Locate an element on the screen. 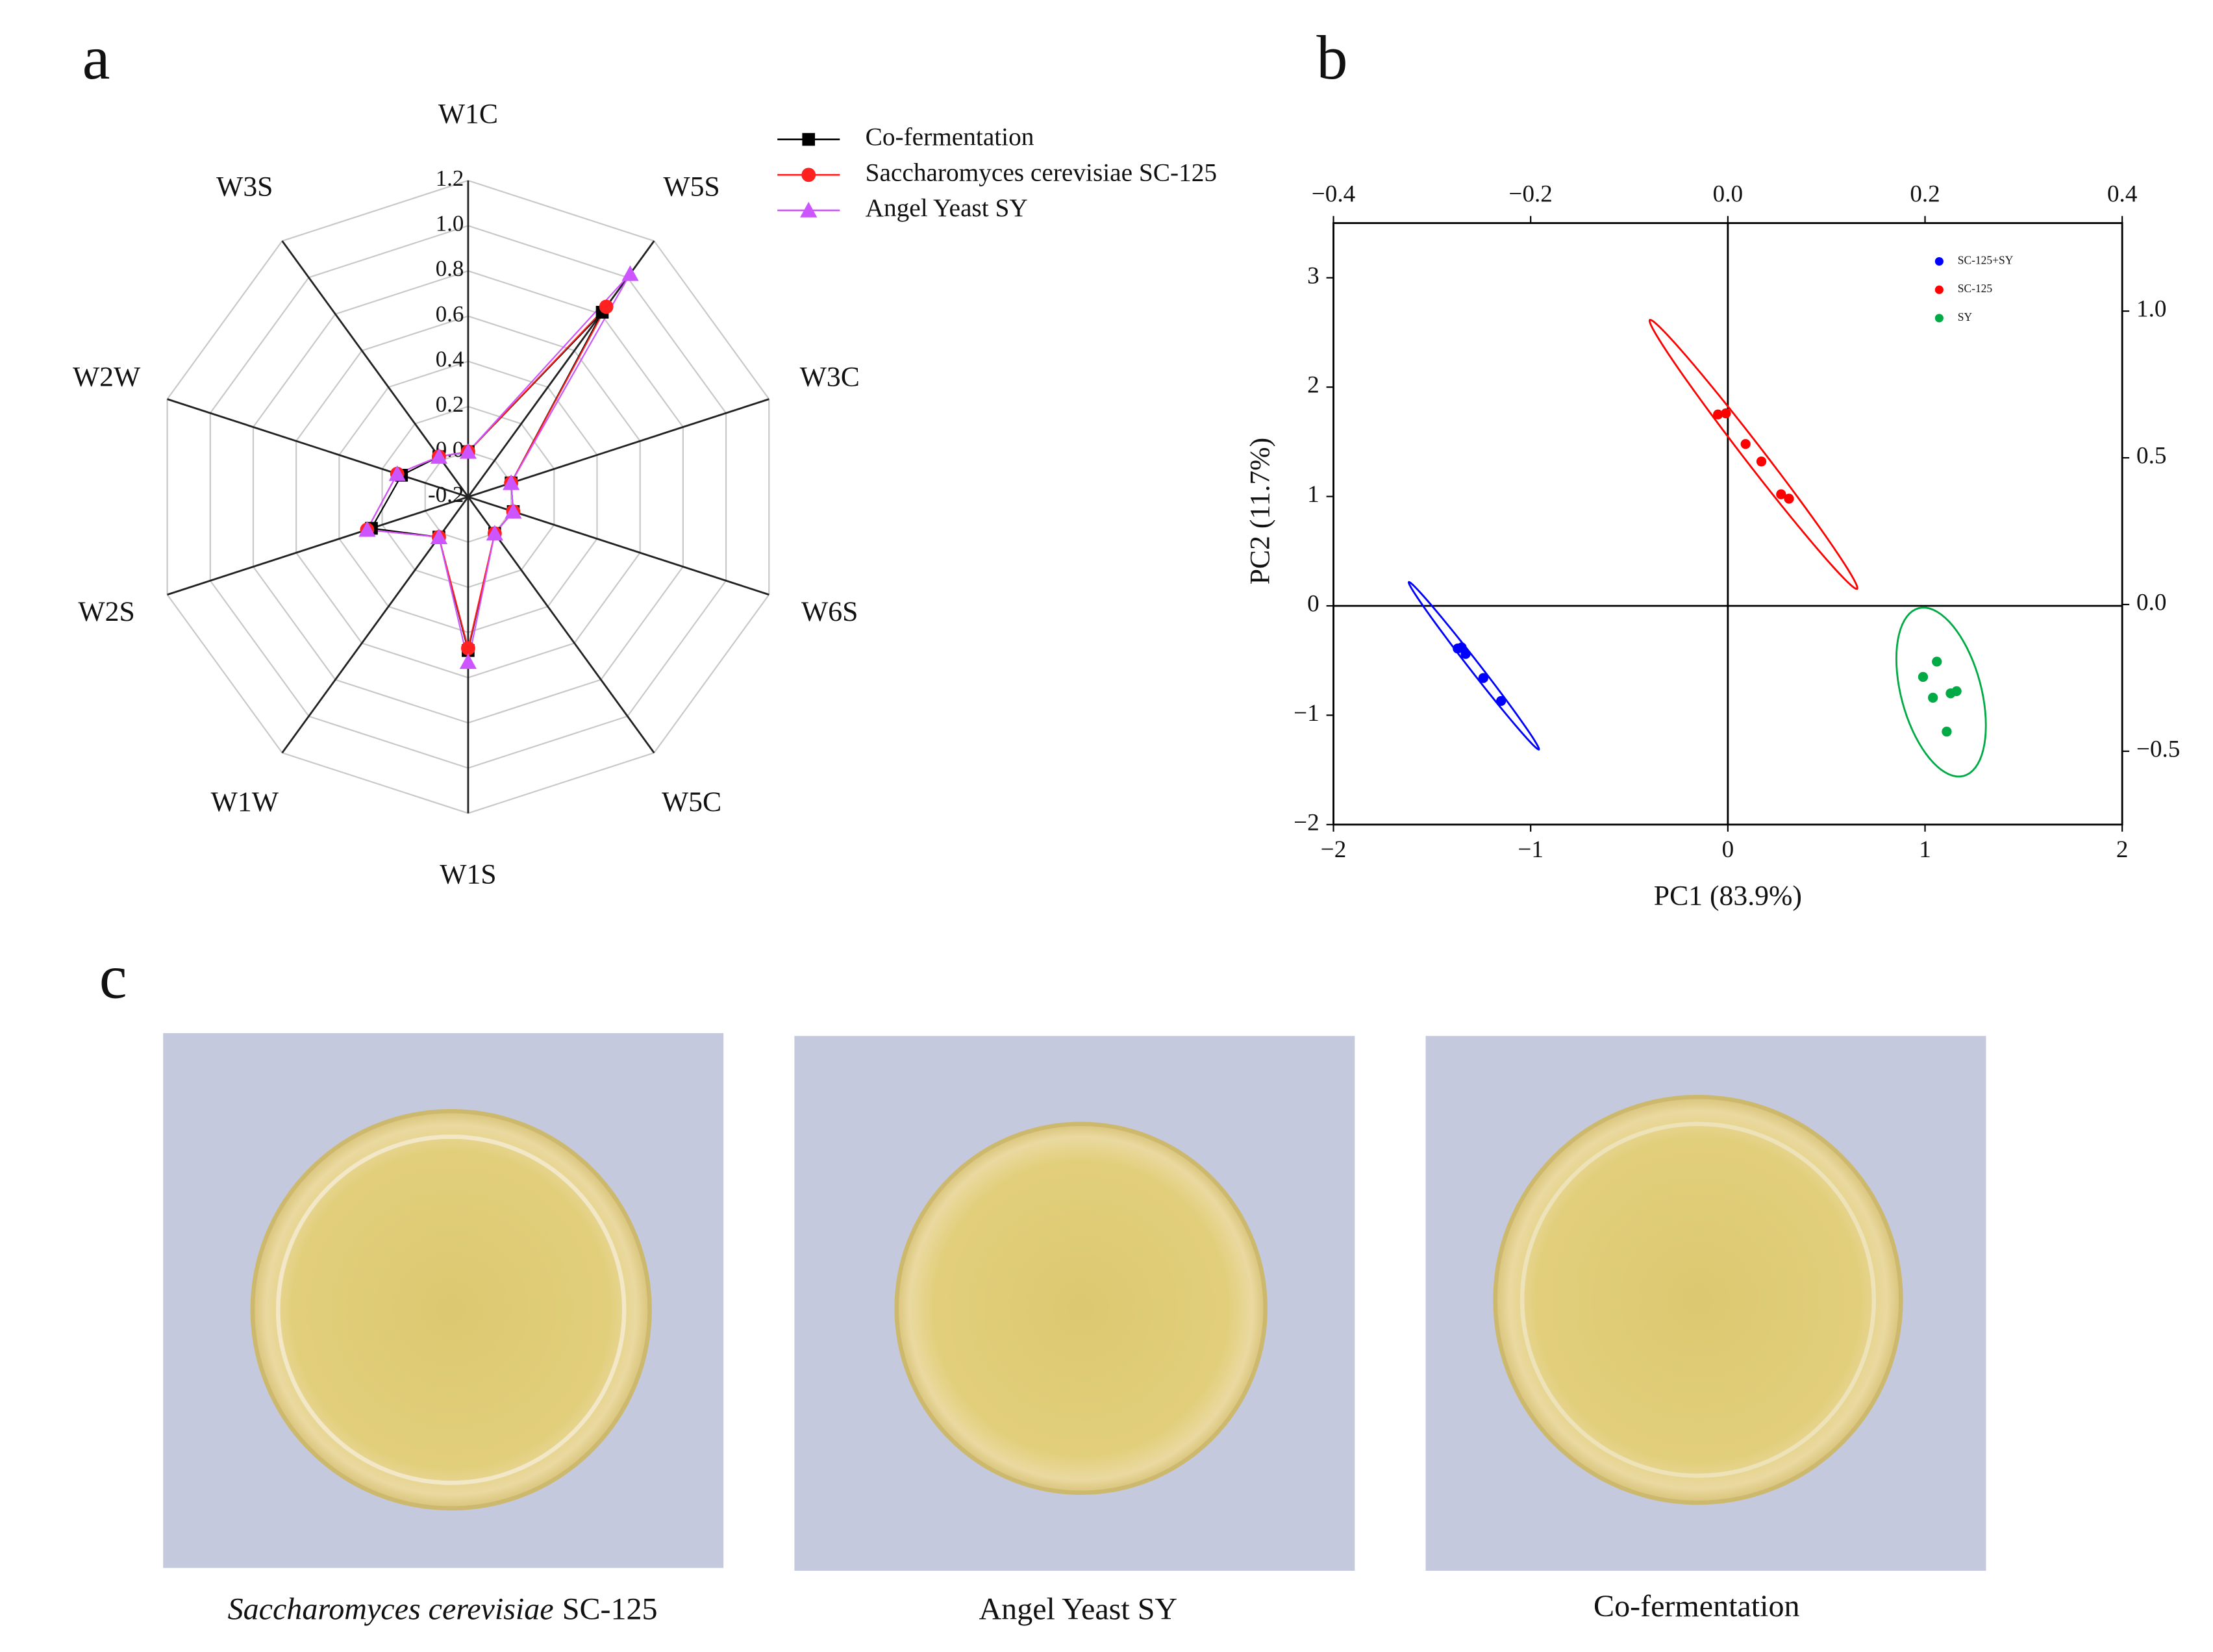 Image resolution: width=2213 pixels, height=1652 pixels. legend-label: SY is located at coordinates (1966, 317).